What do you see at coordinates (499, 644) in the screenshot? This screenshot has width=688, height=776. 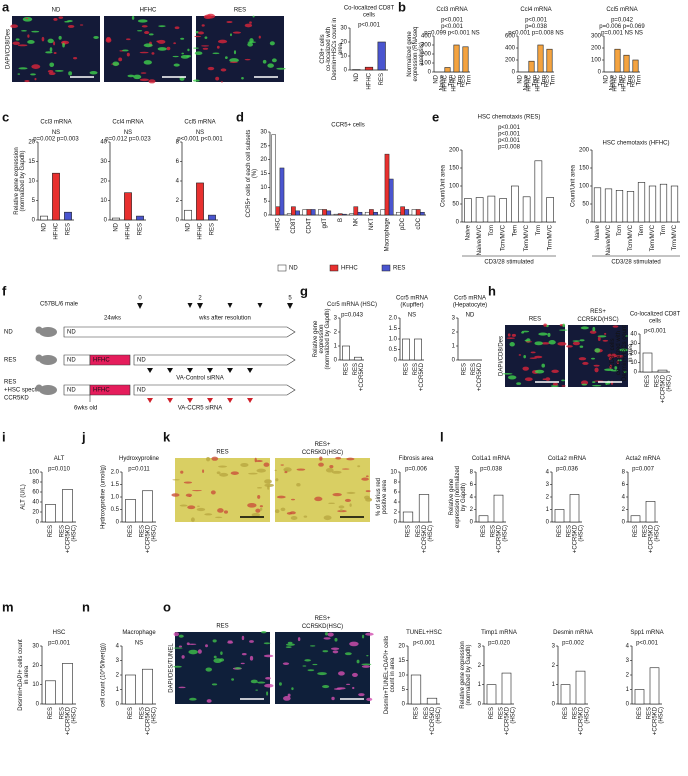 I see `significance-label: p=0.020` at bounding box center [499, 644].